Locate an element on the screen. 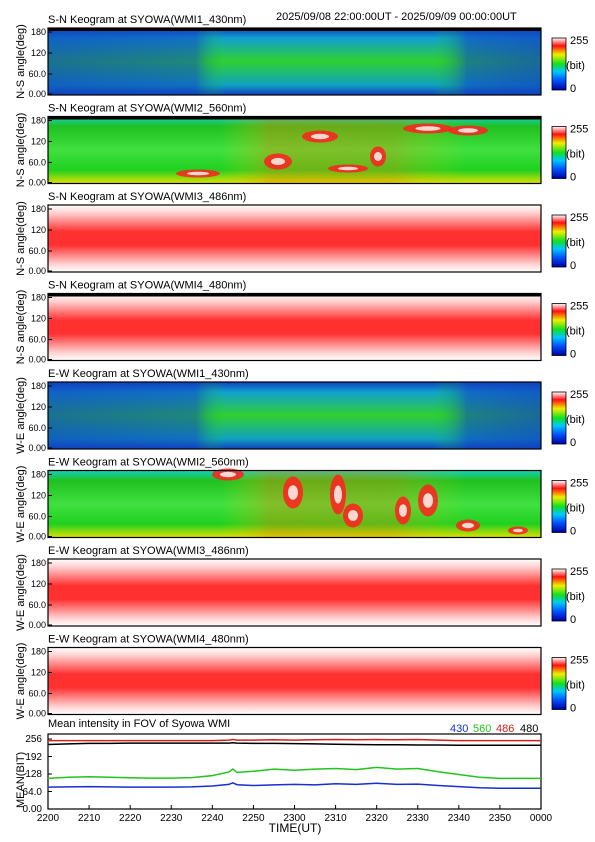 The width and height of the screenshot is (595, 842). panel-title: S-N Keogram at SYOWA(WMI4_480nm) is located at coordinates (147, 286).